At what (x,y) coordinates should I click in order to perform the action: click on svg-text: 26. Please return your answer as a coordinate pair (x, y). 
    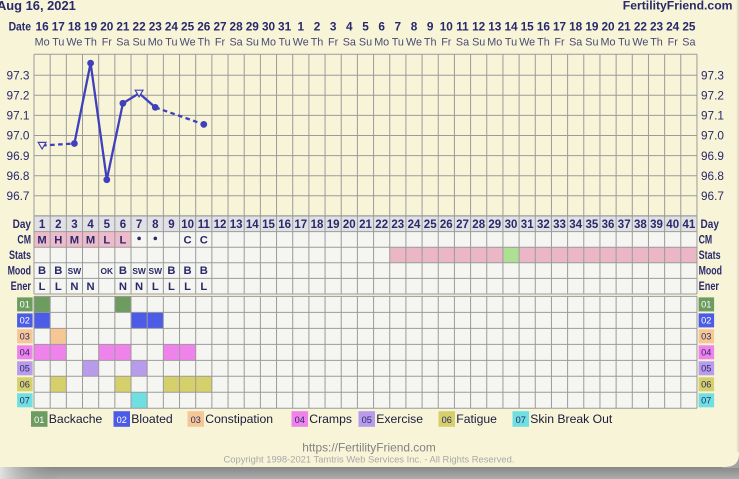
    Looking at the image, I should click on (204, 26).